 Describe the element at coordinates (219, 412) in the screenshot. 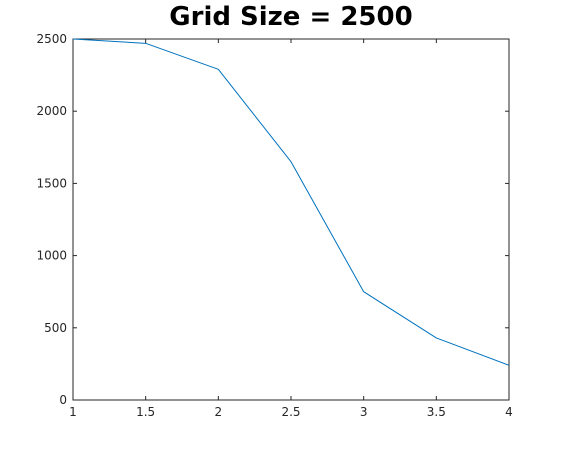

I see `x-tick-label: 2` at that location.